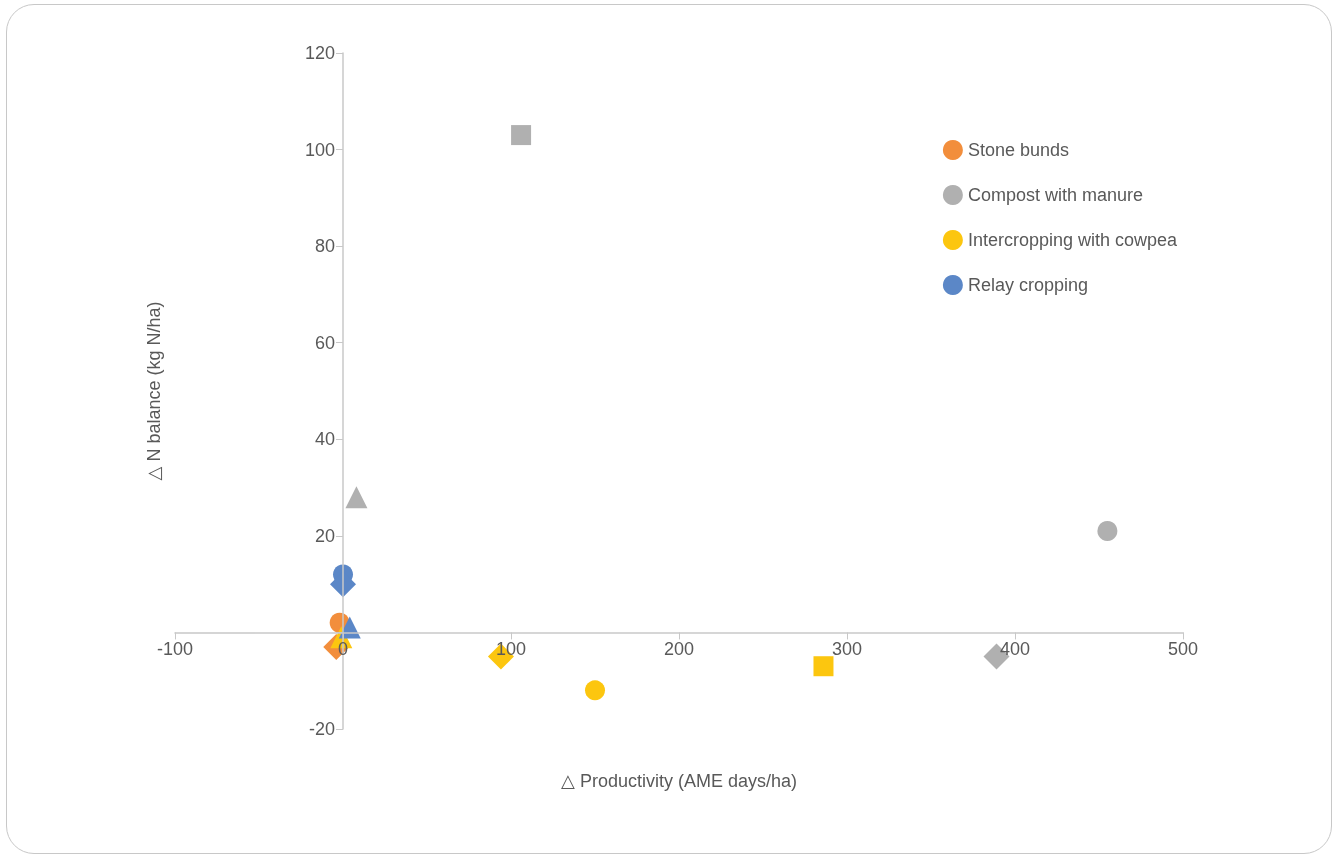 This screenshot has width=1340, height=858. What do you see at coordinates (679, 649) in the screenshot?
I see `x-tick-label: 200` at bounding box center [679, 649].